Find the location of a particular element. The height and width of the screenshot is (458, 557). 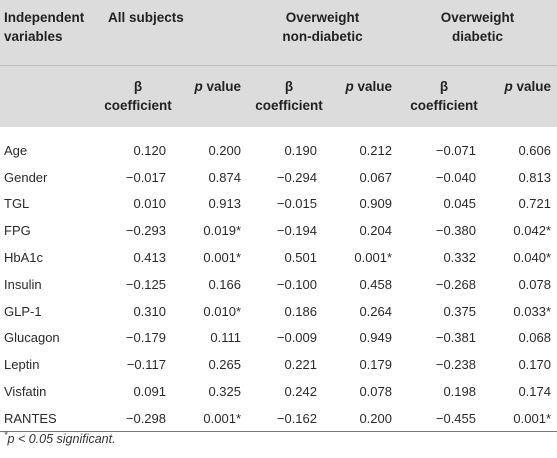

group-header-overweight-diabetic: Overweight diabetic is located at coordinates (477, 33).